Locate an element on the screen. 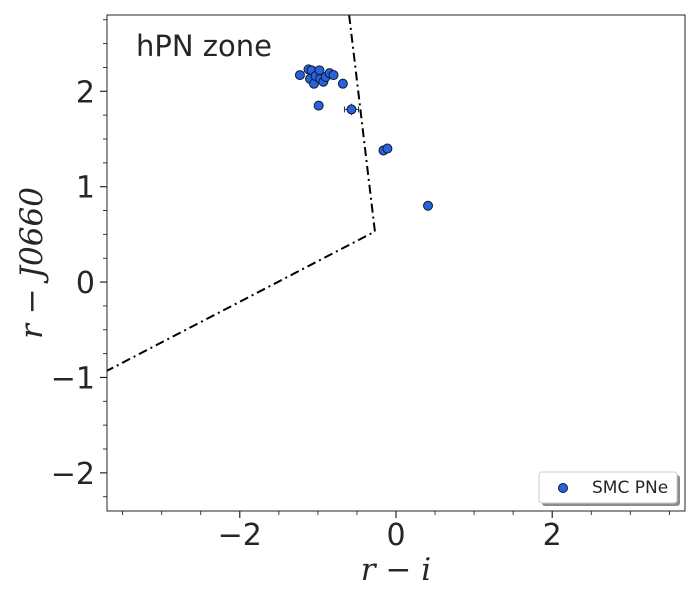 This screenshot has height=600, width=700. x-axis-label: r − i is located at coordinates (396, 570).